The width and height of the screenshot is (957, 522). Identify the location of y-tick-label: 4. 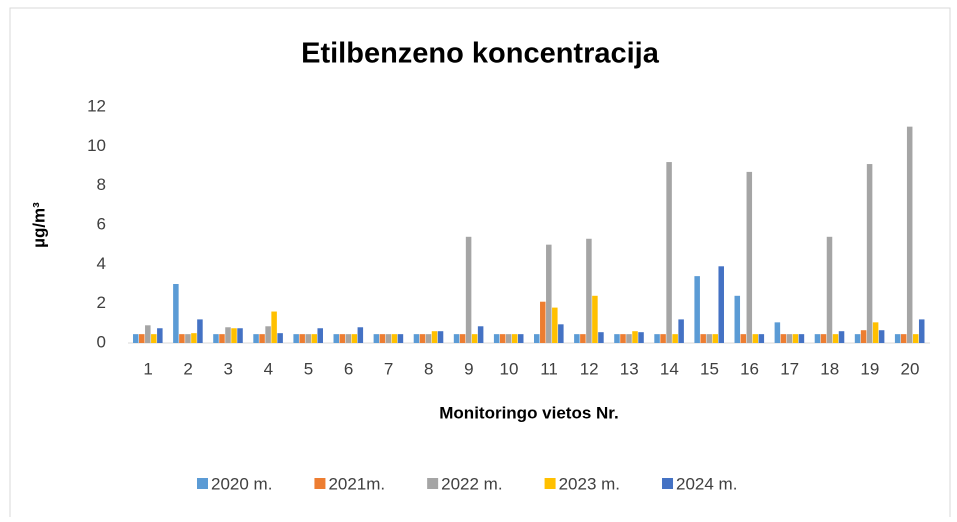
(101, 263).